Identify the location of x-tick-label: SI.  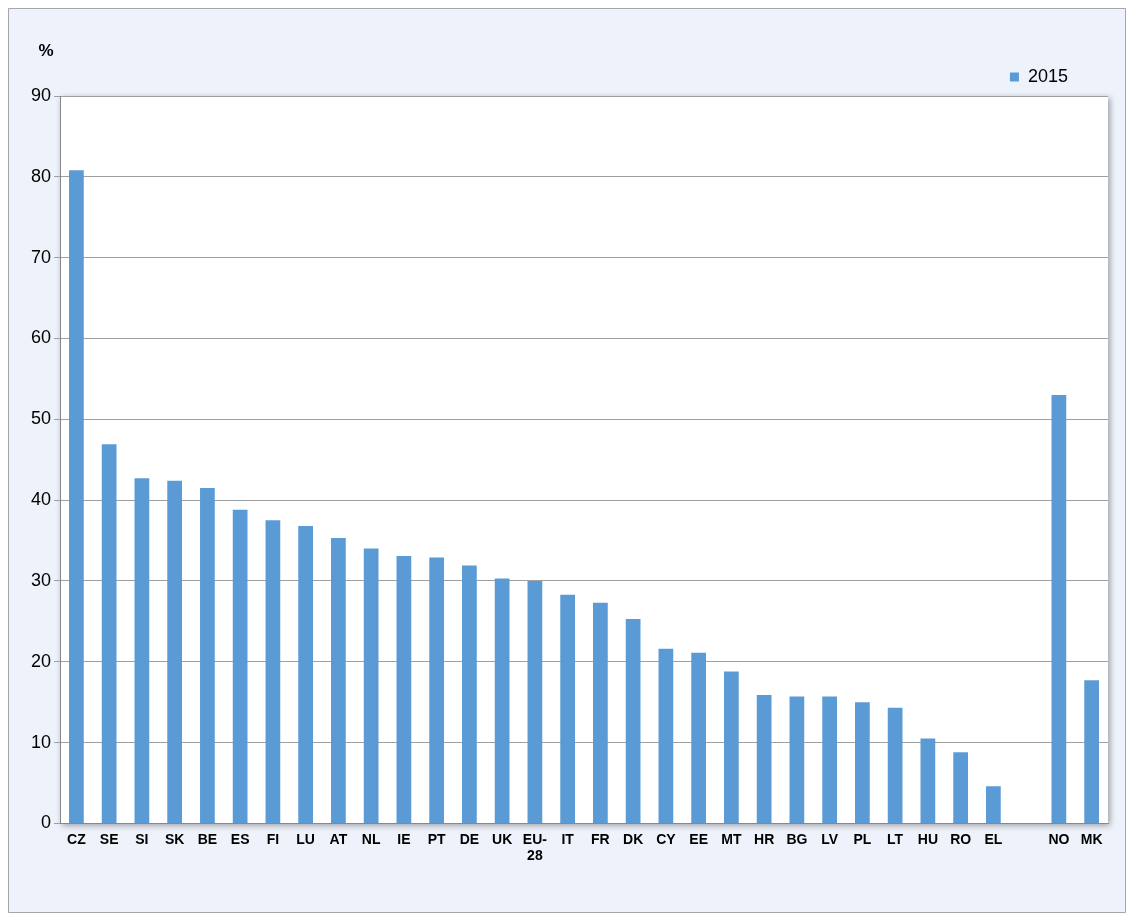
(142, 838).